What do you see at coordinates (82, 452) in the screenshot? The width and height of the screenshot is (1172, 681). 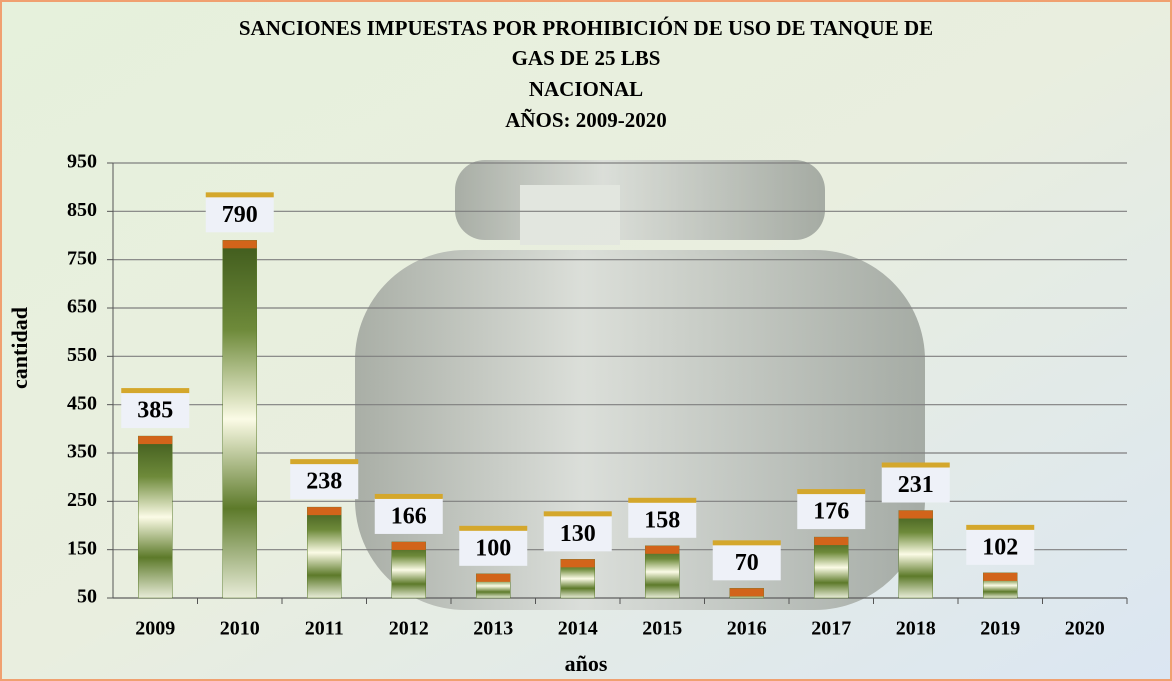 I see `y-tick-label: 350` at bounding box center [82, 452].